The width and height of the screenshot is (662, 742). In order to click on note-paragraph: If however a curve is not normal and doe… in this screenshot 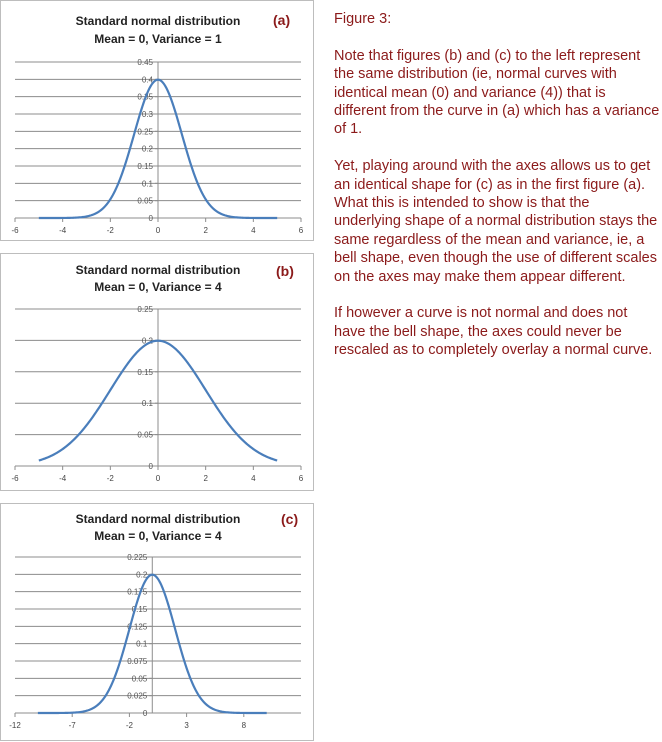, I will do `click(493, 332)`.